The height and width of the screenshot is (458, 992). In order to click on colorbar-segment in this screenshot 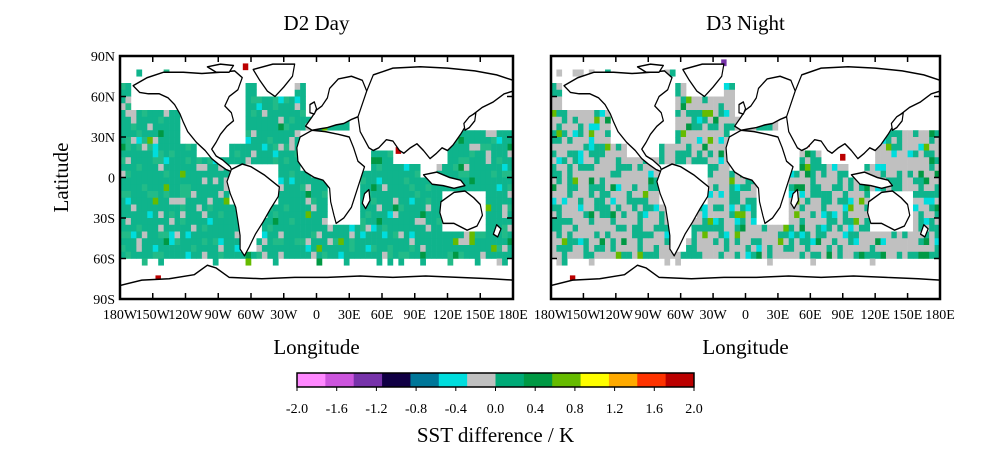, I will do `click(368, 380)`.